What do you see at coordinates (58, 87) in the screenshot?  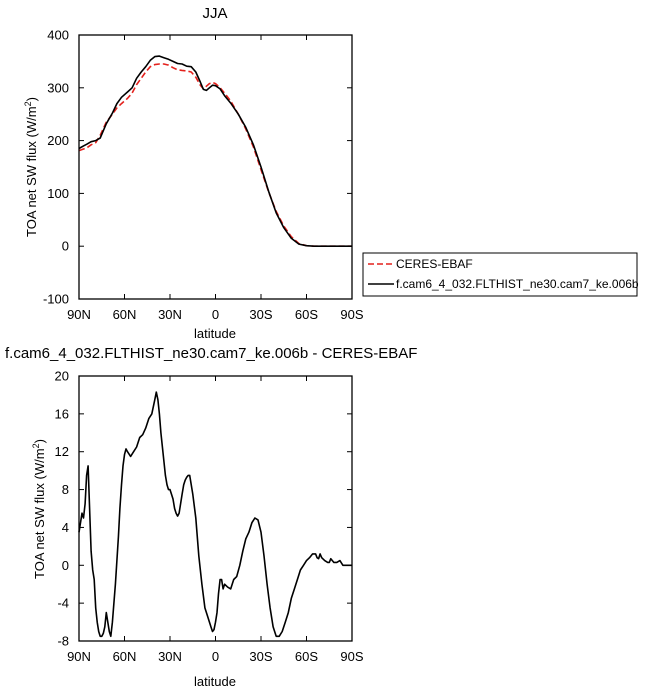 I see `y-tick-label: 300` at bounding box center [58, 87].